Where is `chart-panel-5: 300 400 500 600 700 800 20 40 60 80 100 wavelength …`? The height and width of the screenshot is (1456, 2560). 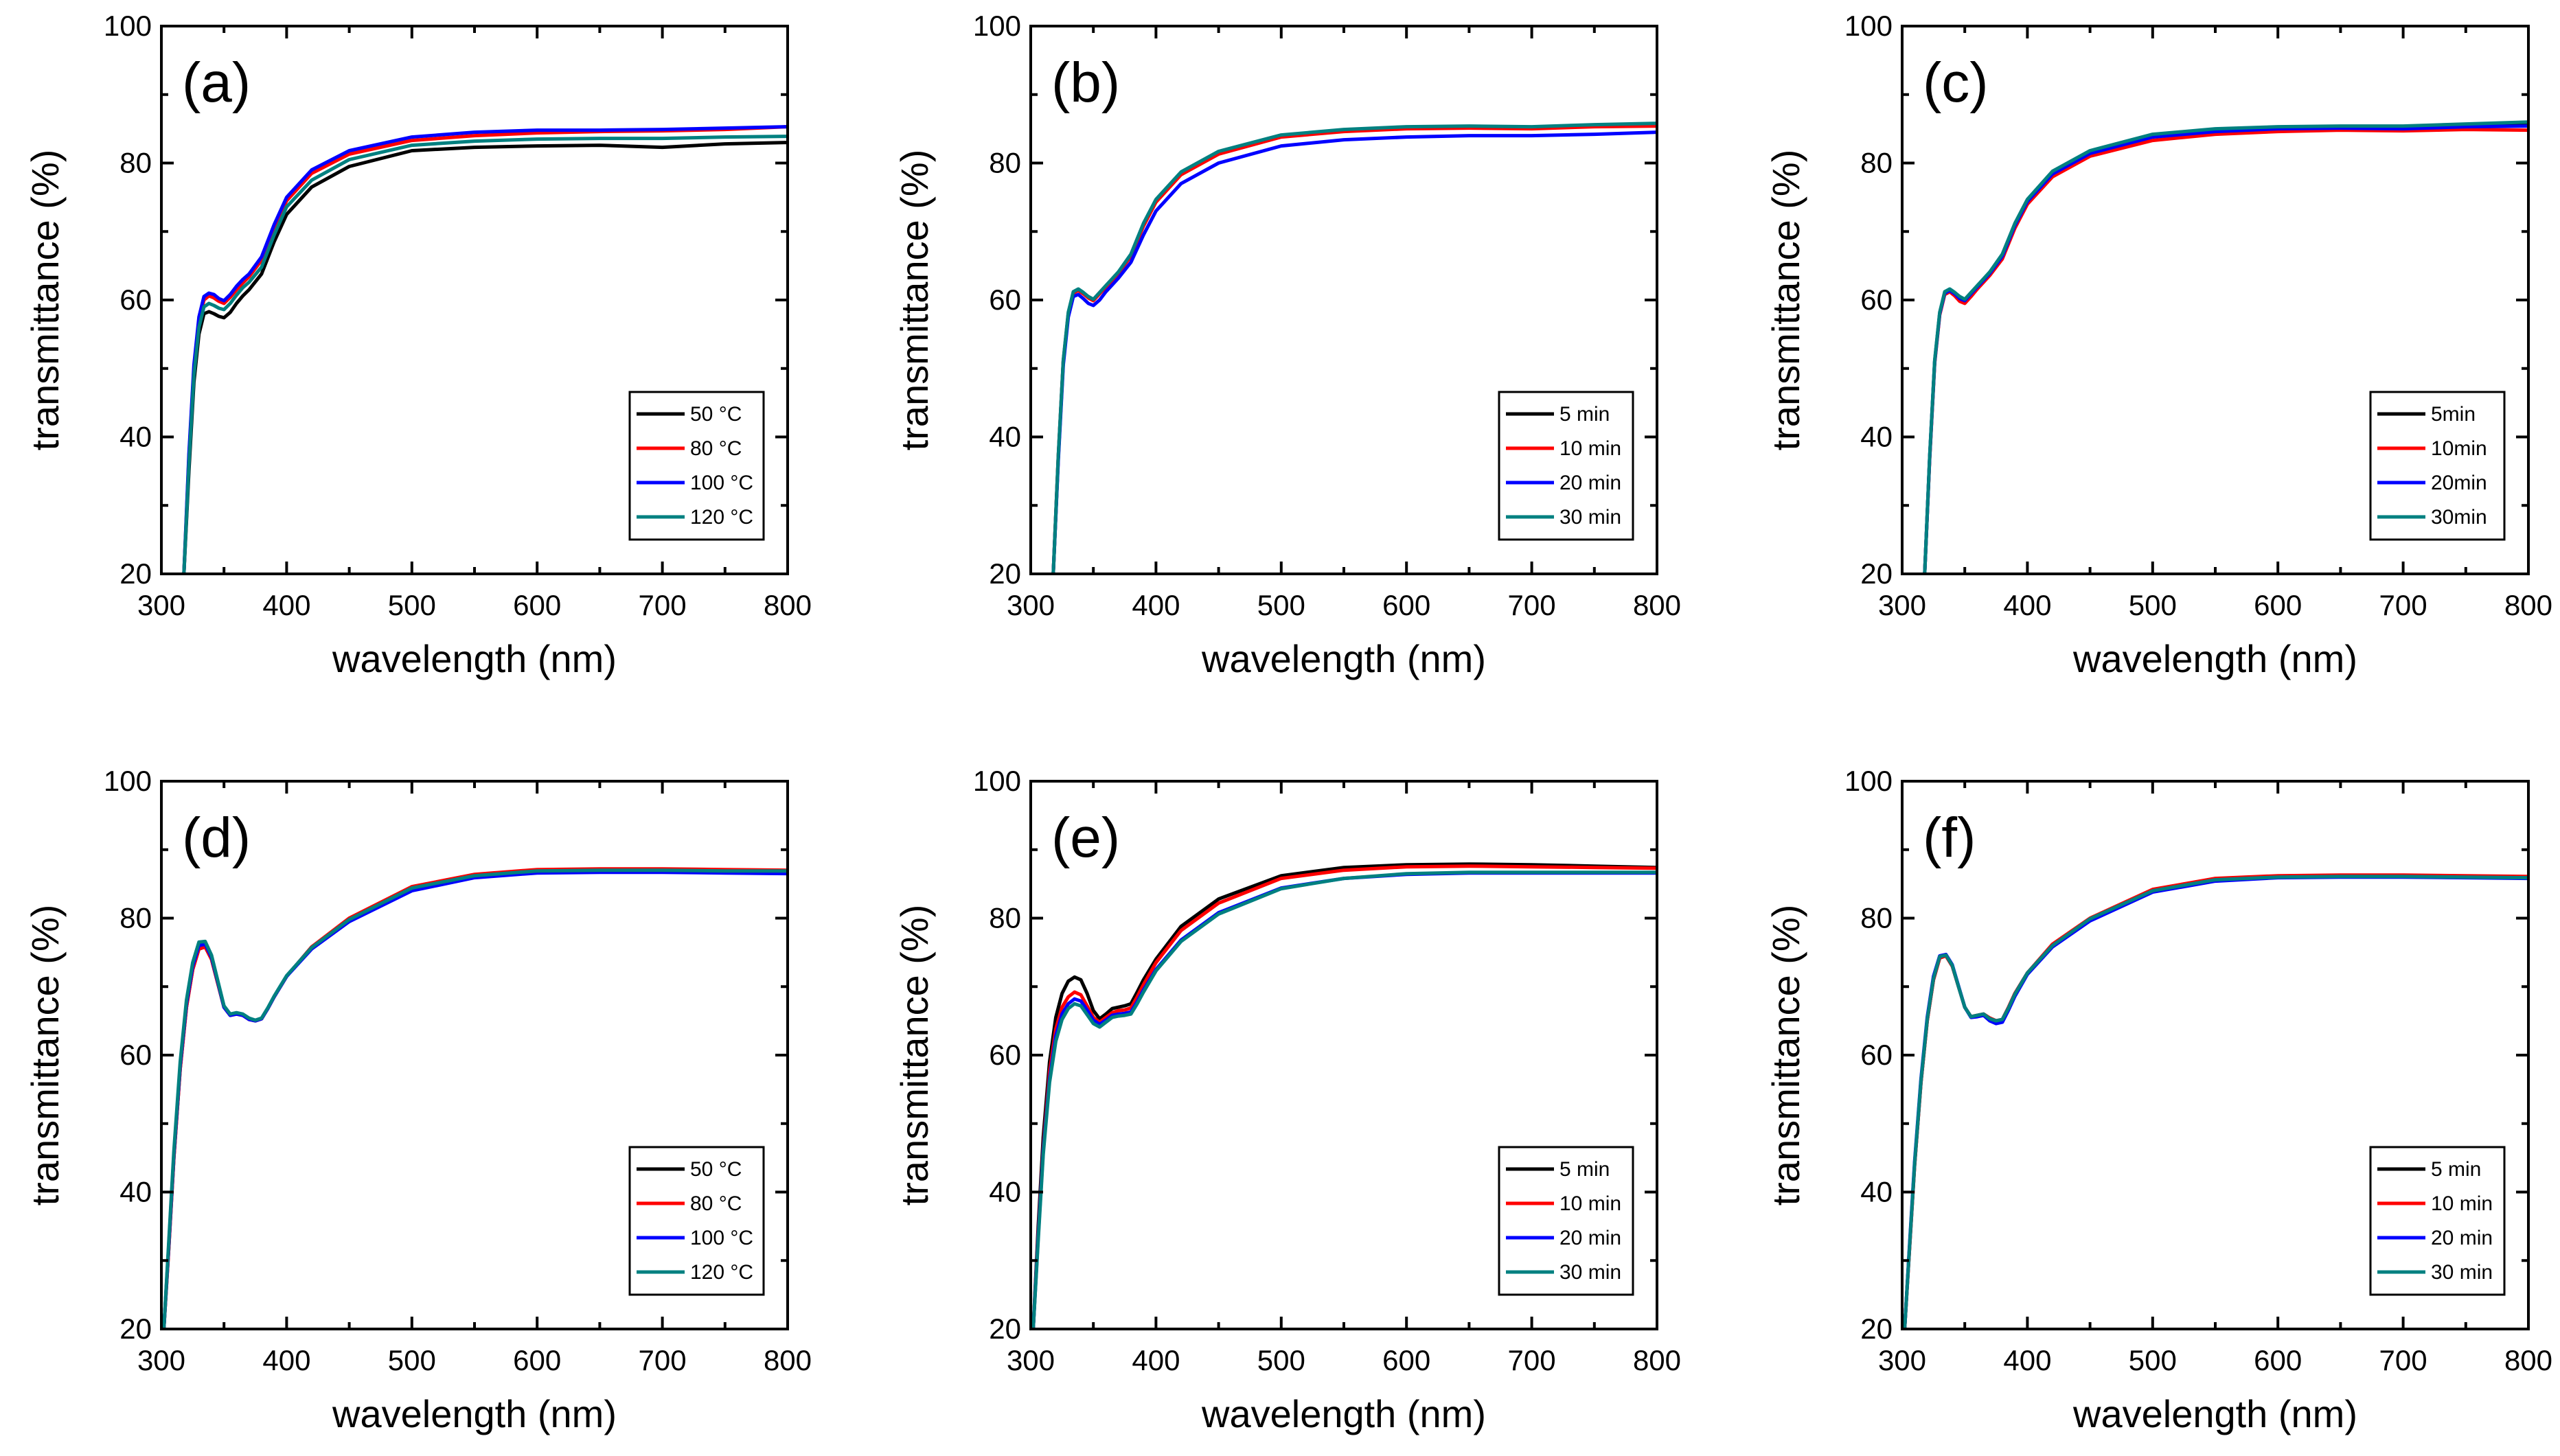
chart-panel-5: 300 400 500 600 700 800 20 40 60 80 100 wavelength … is located at coordinates (1287, 1100).